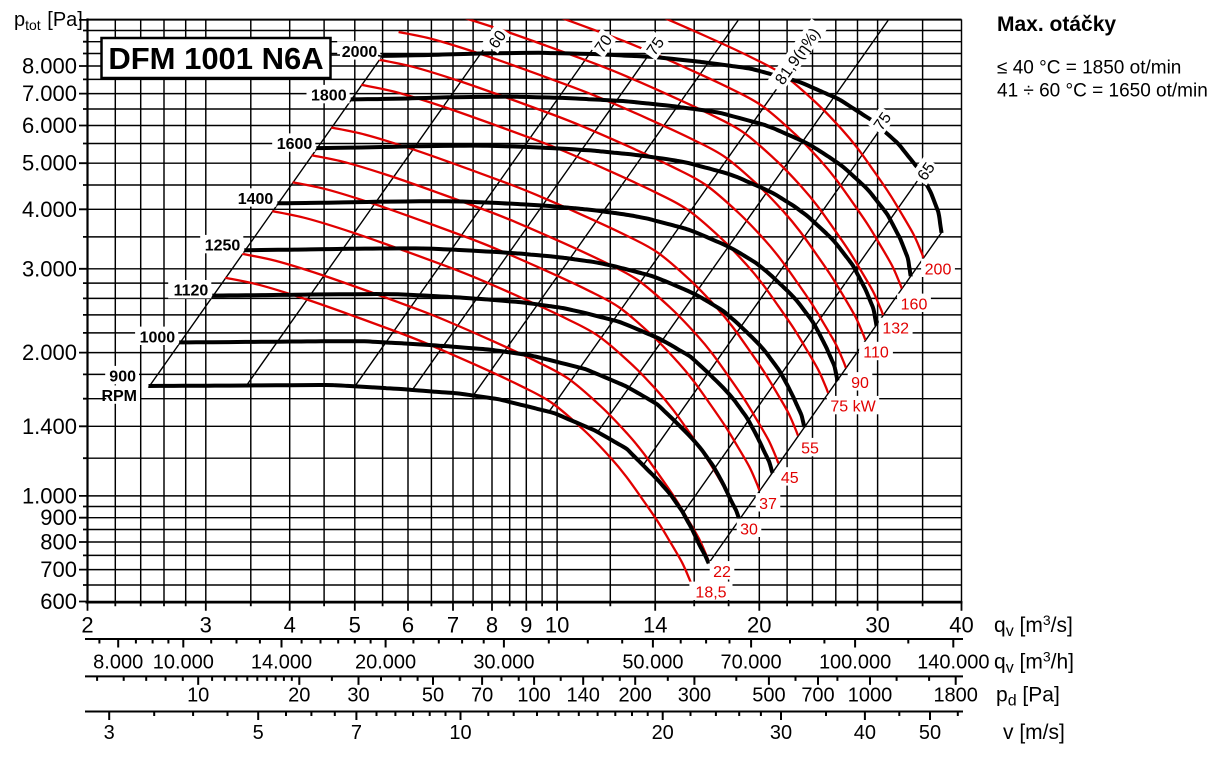  What do you see at coordinates (482, 696) in the screenshot?
I see `svg-text: 70` at bounding box center [482, 696].